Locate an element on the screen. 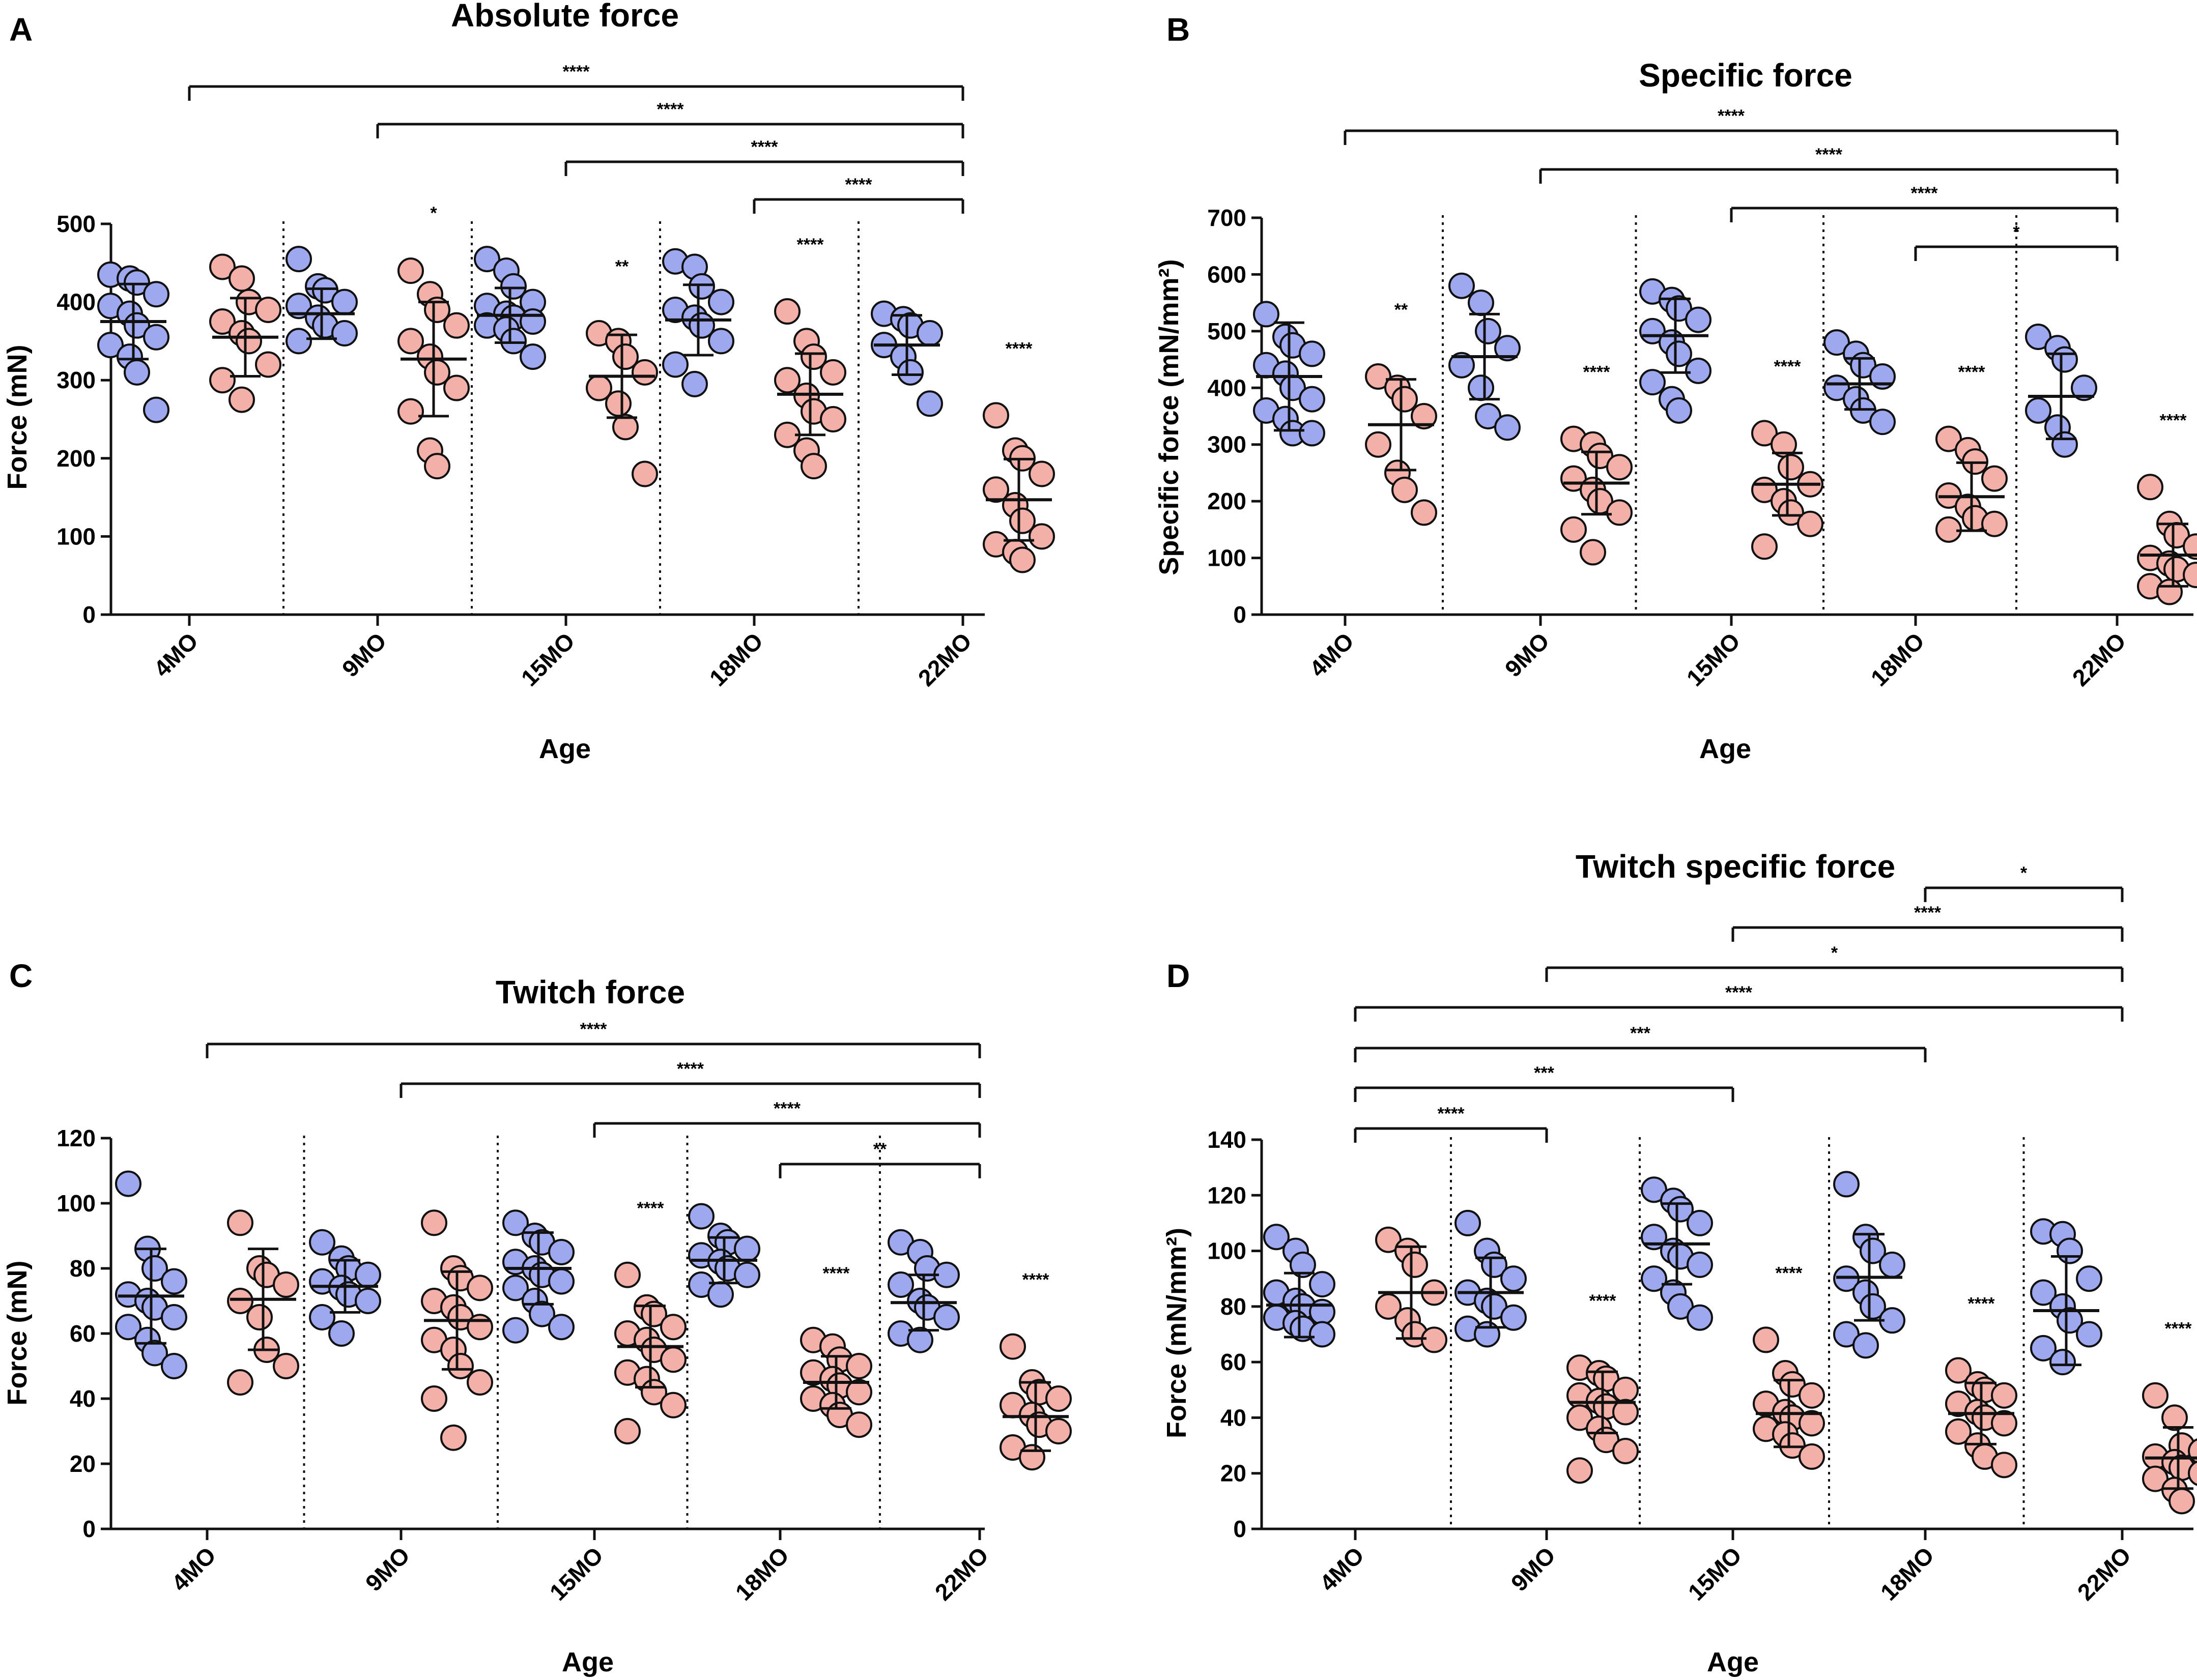  y-tick-label: 500 is located at coordinates (1226, 331).